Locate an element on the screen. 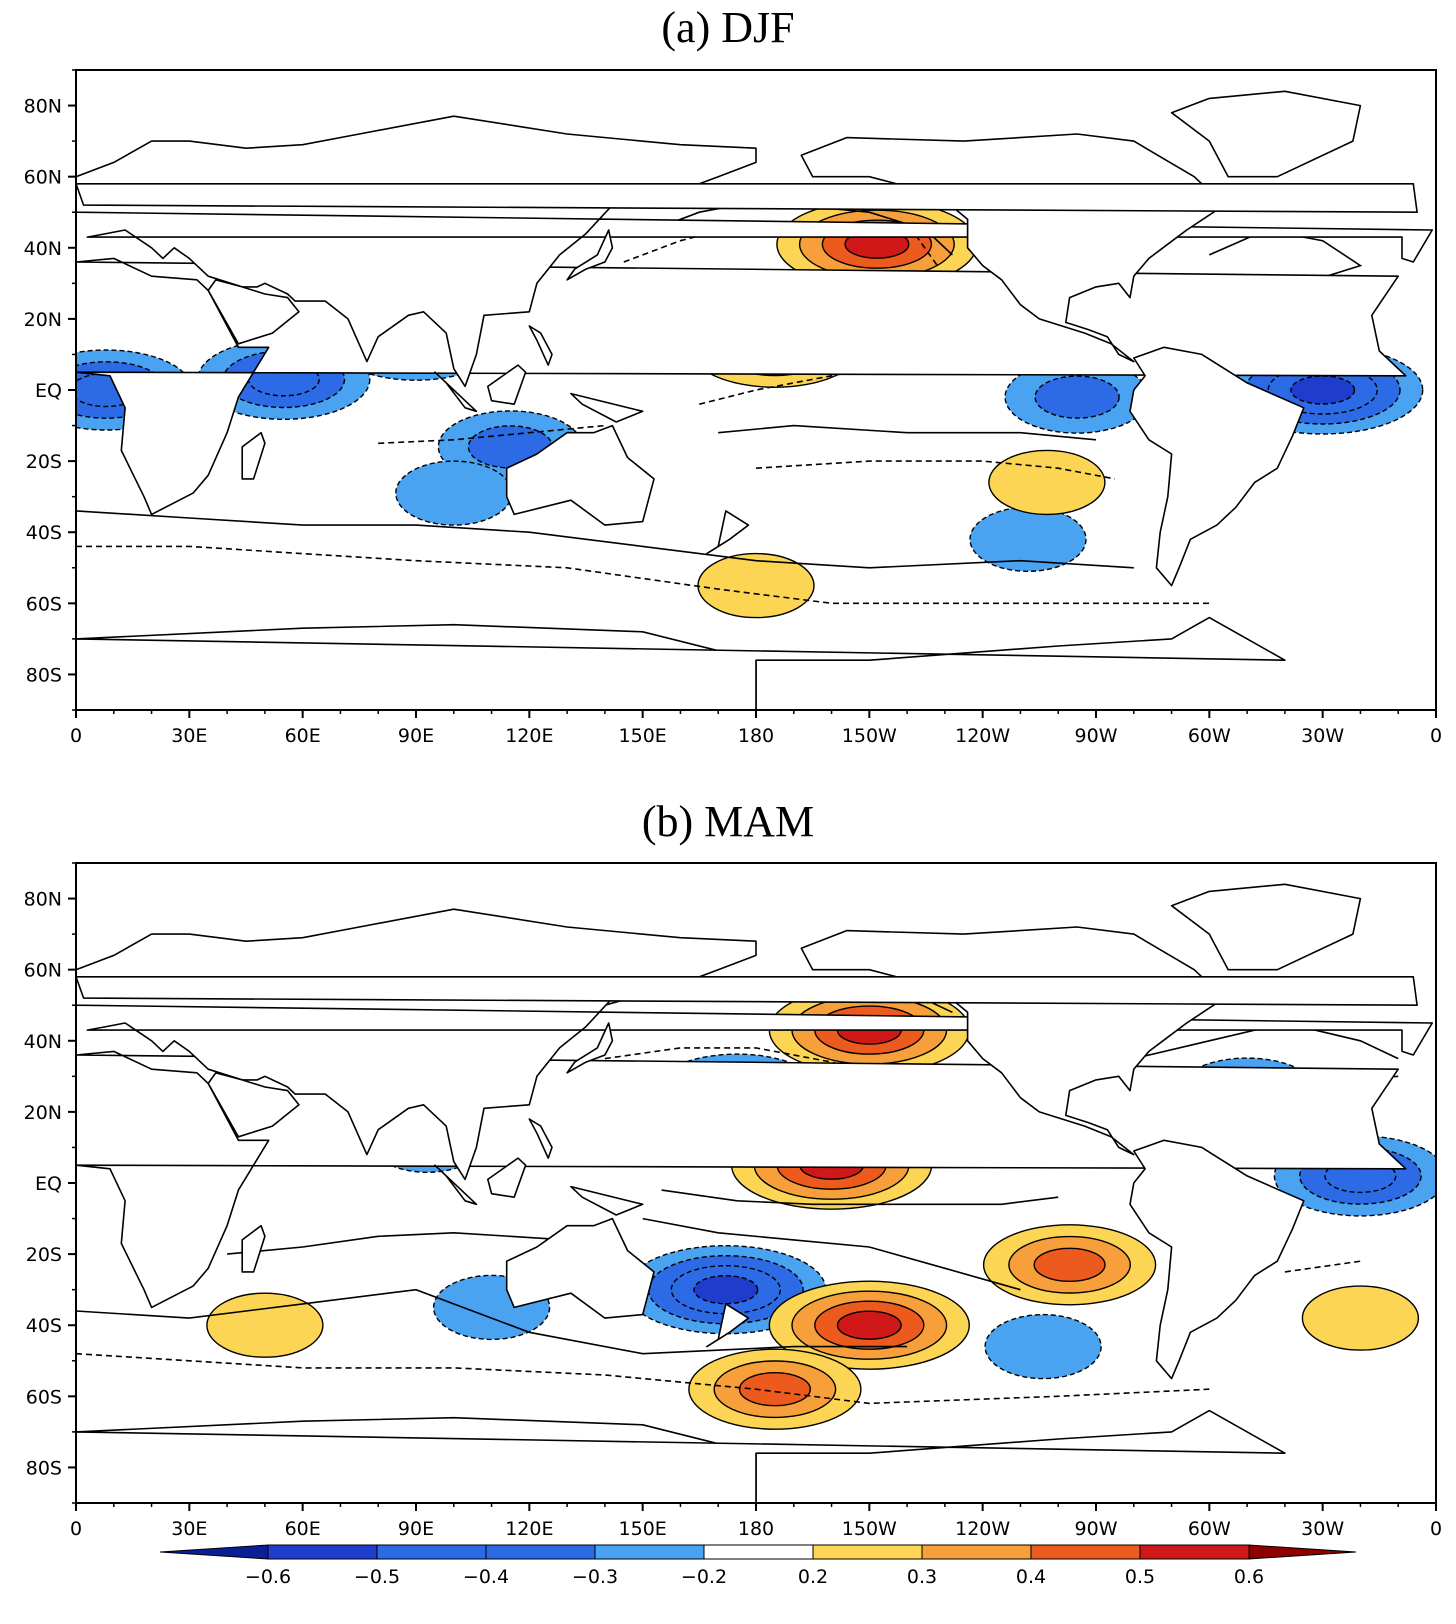 This screenshot has height=1624, width=1456. panel-a-lon-axis: 0 30E 60E 90E 120E 150E 180 150W 120W 90W 60W 30W 0 is located at coordinates (756, 728).